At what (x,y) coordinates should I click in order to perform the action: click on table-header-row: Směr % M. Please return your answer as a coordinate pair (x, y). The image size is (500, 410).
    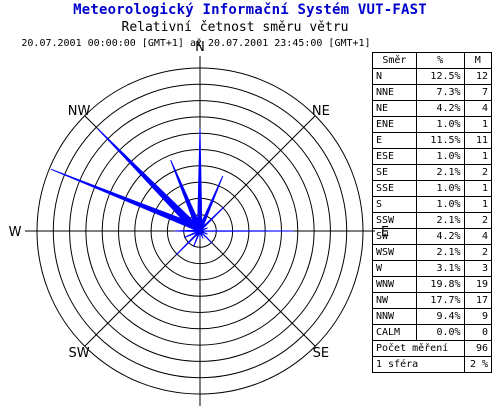
    Looking at the image, I should click on (432, 60).